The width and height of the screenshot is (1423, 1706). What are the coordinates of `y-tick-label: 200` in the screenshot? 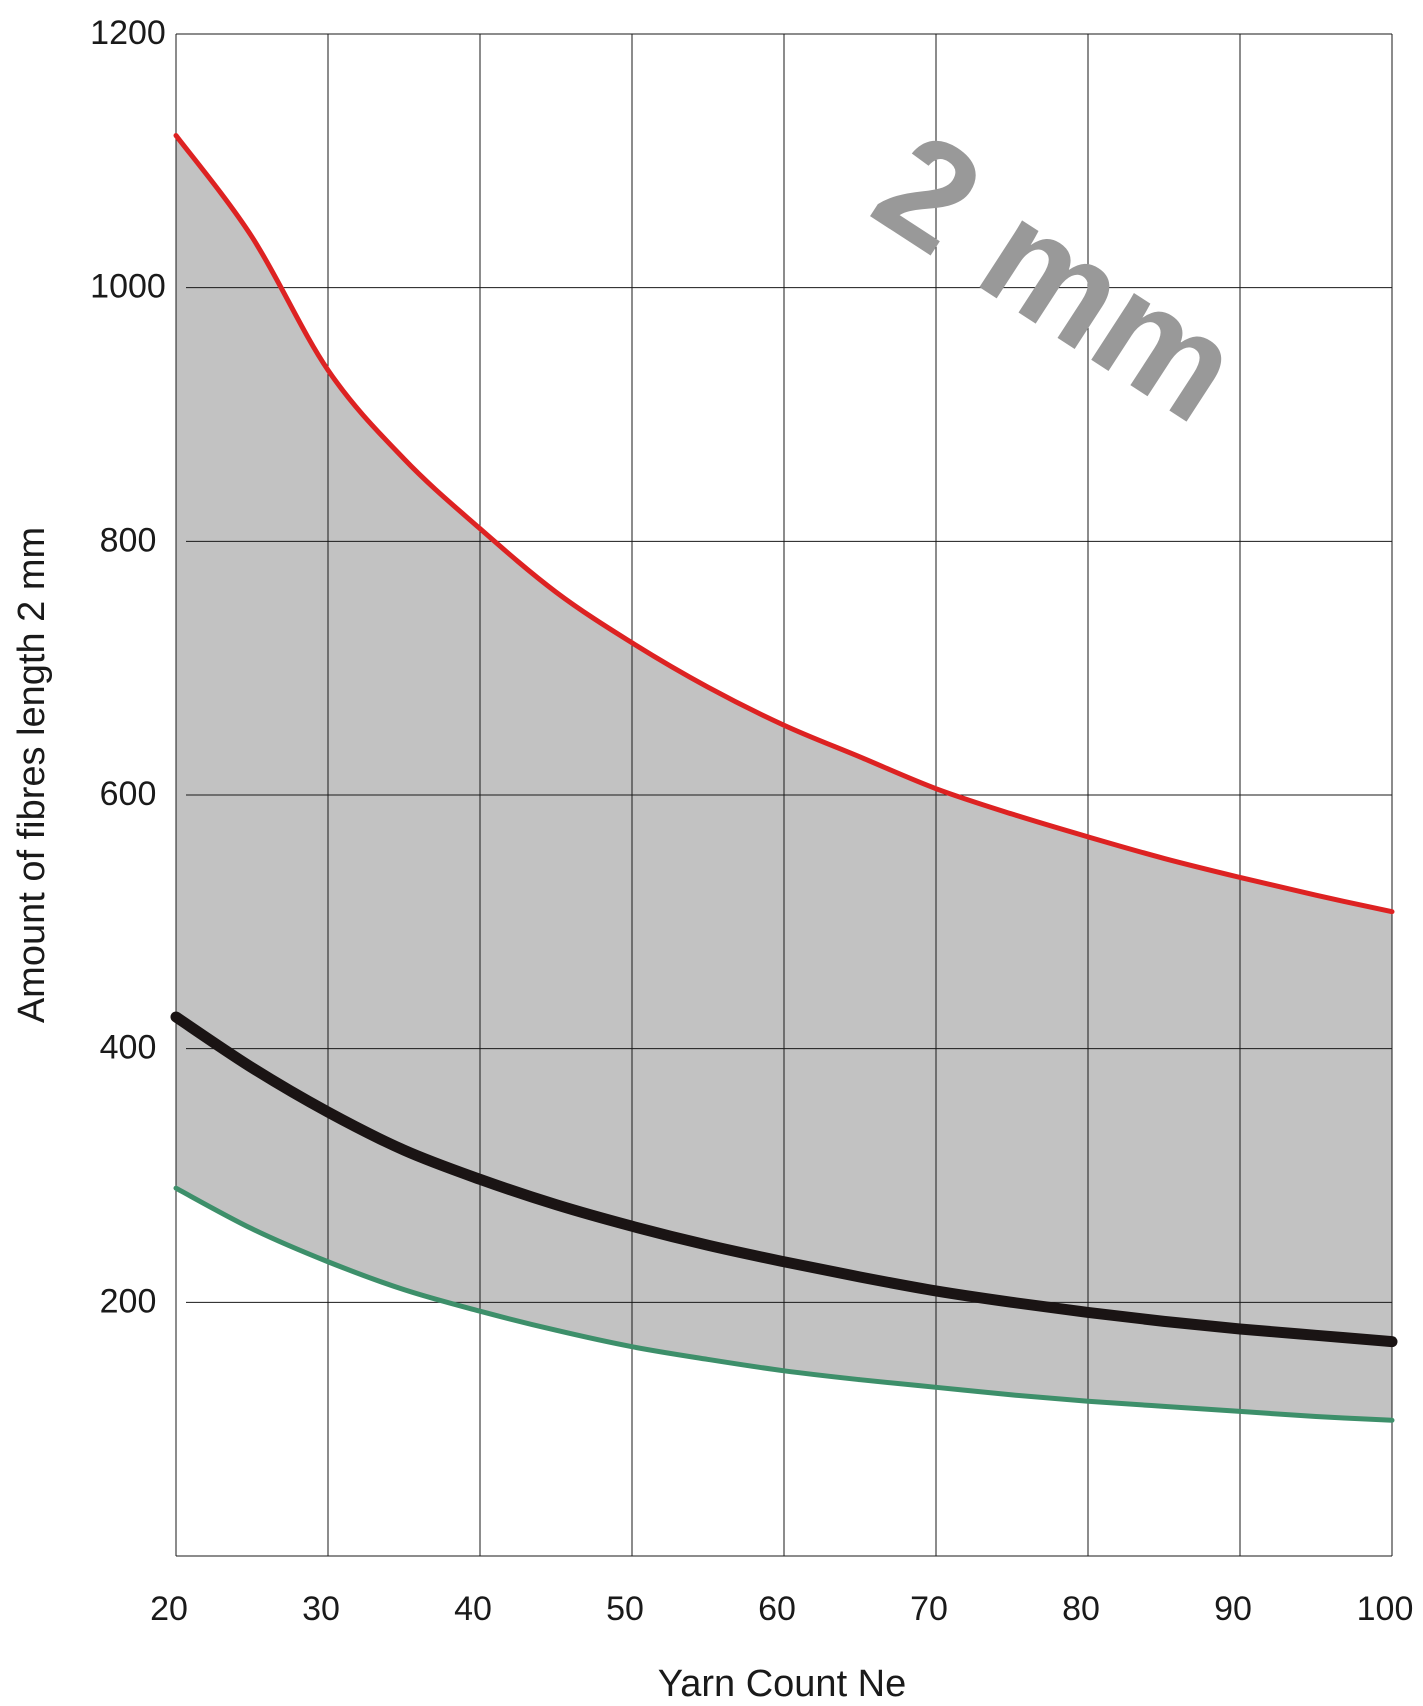 It's located at (128, 1301).